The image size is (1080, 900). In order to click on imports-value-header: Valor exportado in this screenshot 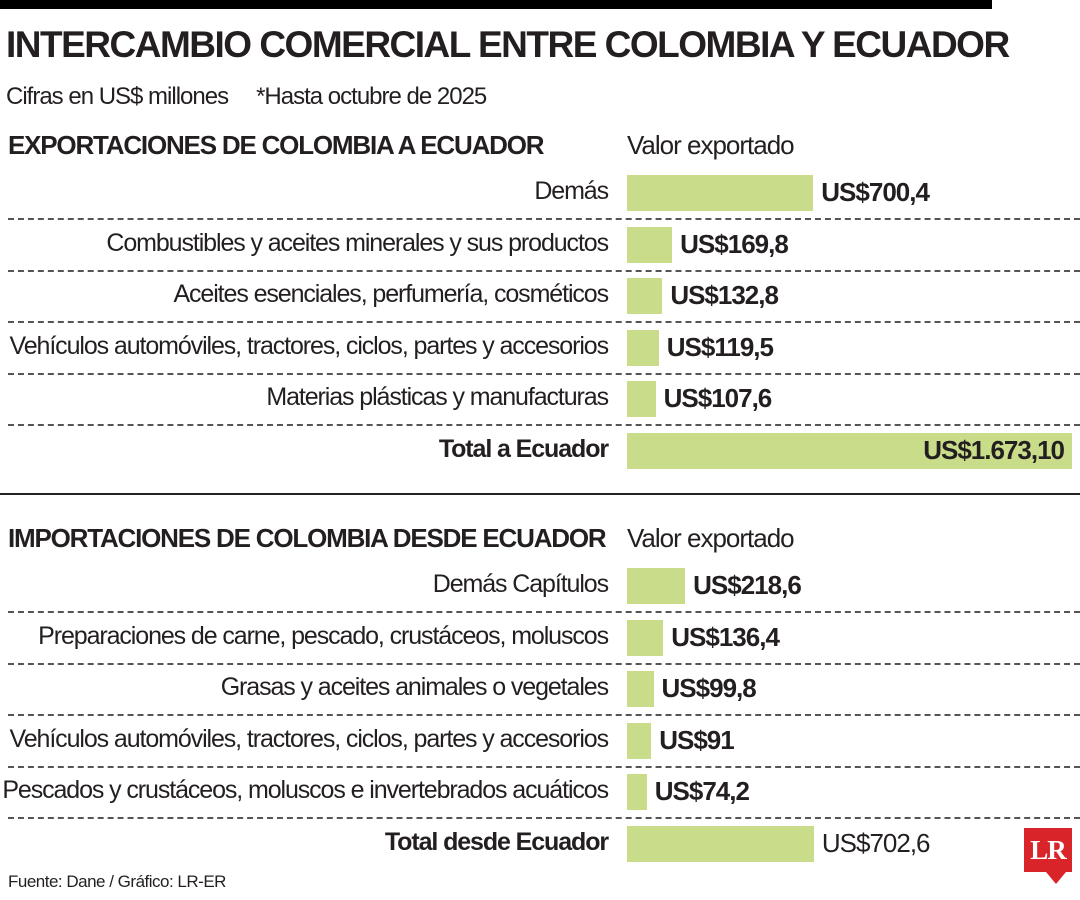, I will do `click(711, 538)`.